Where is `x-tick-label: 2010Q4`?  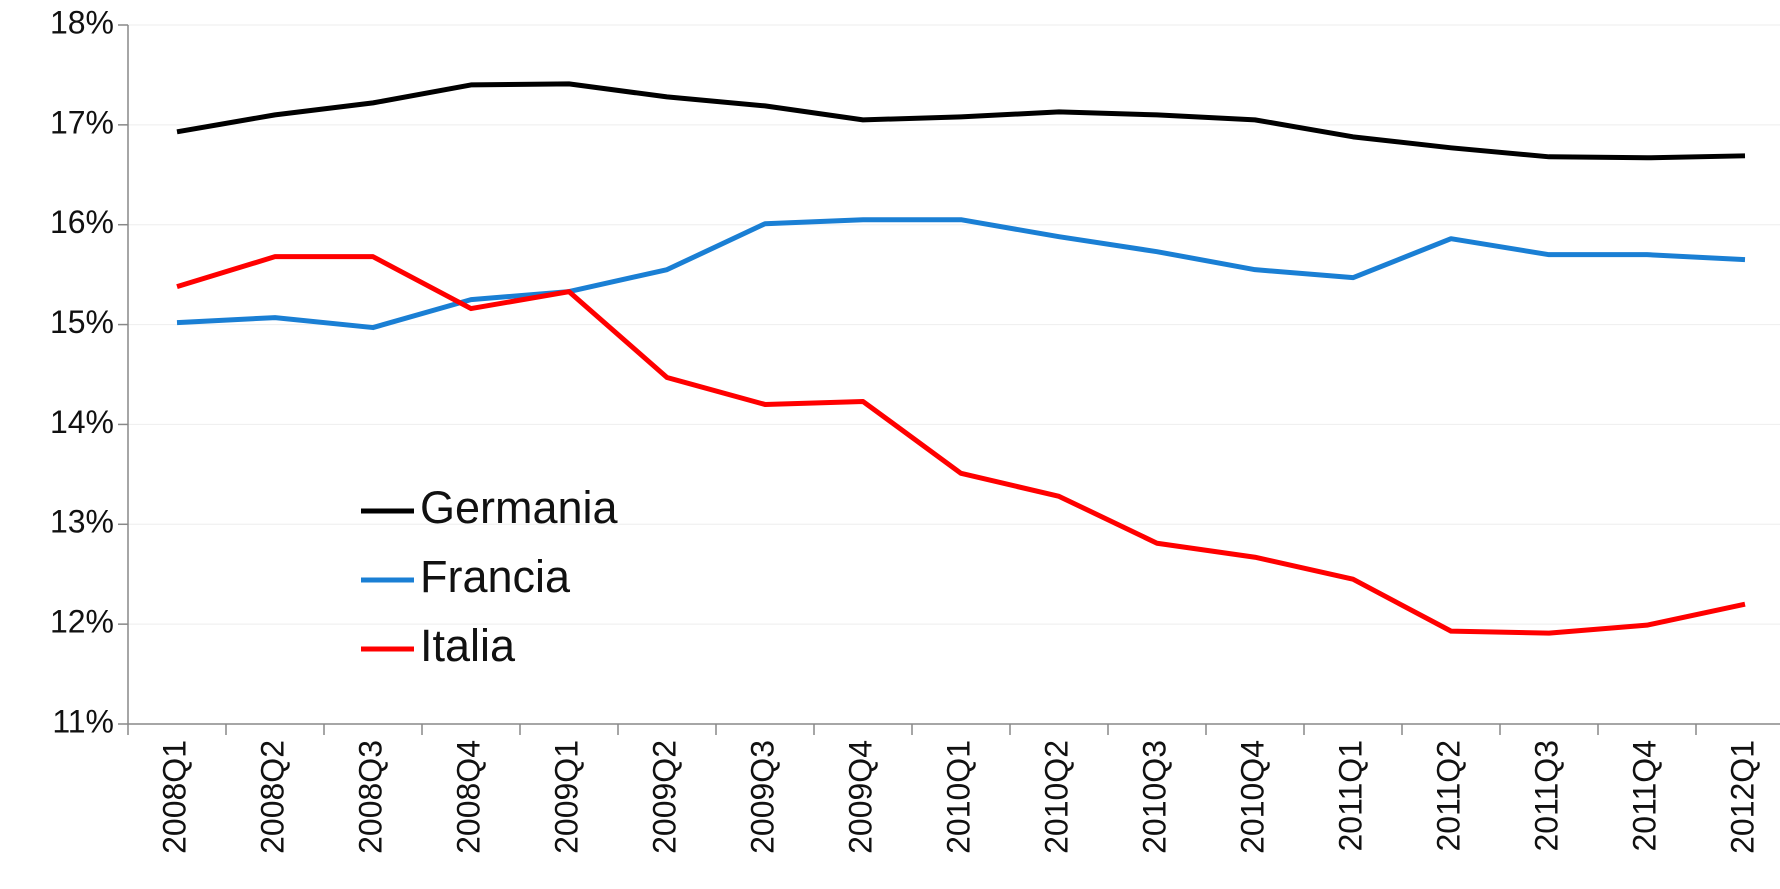 x-tick-label: 2010Q4 is located at coordinates (1252, 797).